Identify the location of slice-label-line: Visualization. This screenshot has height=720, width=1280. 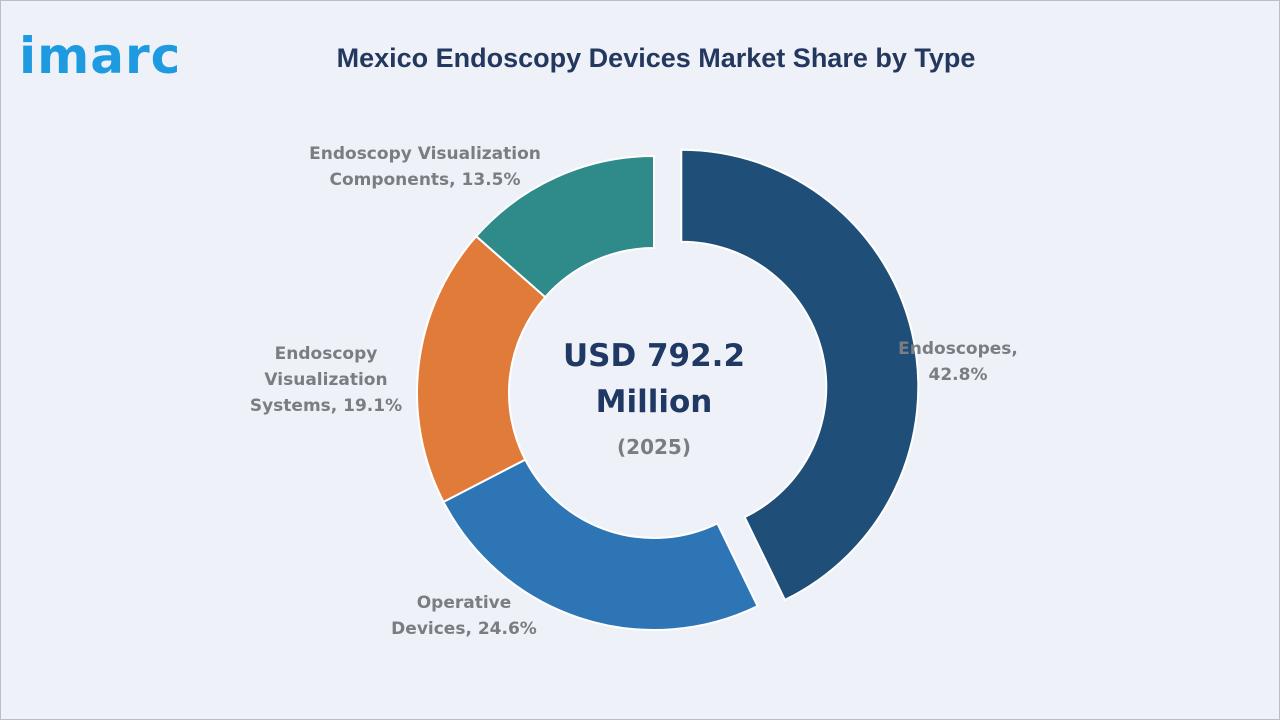
(325, 380).